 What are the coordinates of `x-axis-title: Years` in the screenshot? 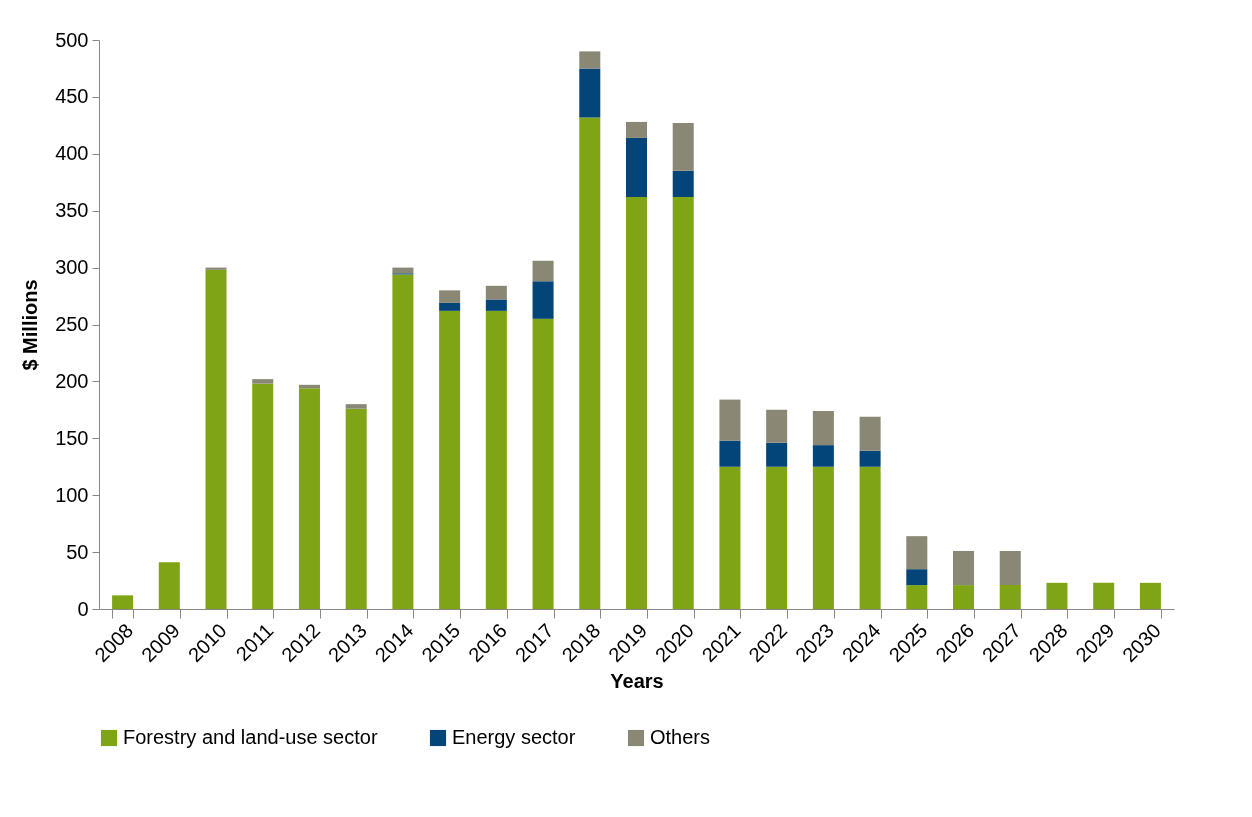 It's located at (637, 681).